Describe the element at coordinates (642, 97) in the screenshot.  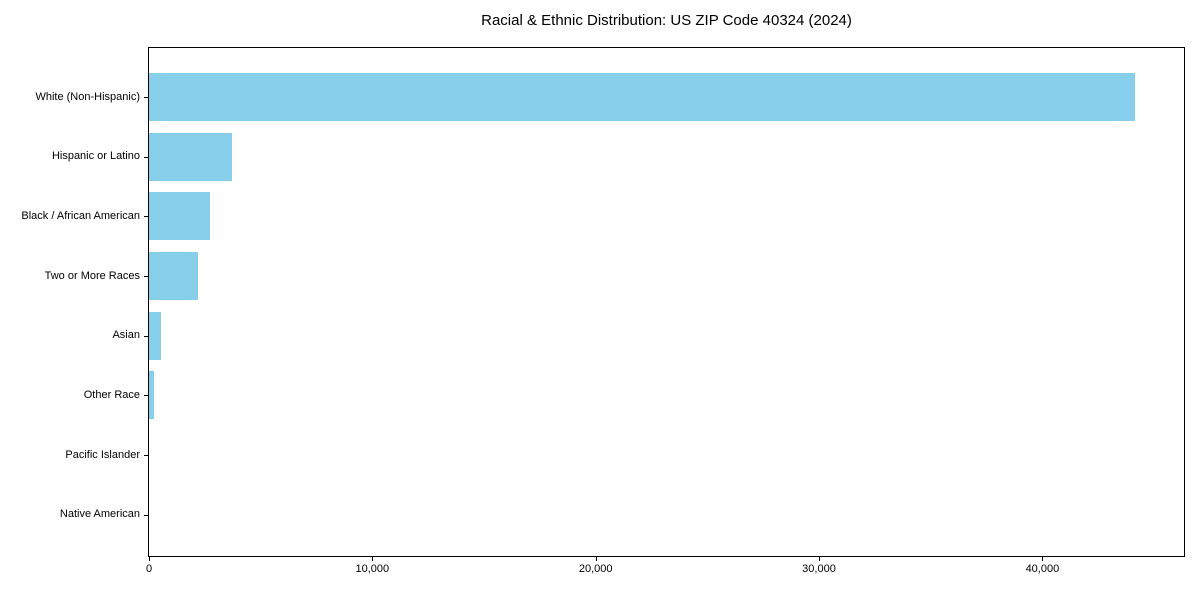
I see `bar-white-non-hispanic` at that location.